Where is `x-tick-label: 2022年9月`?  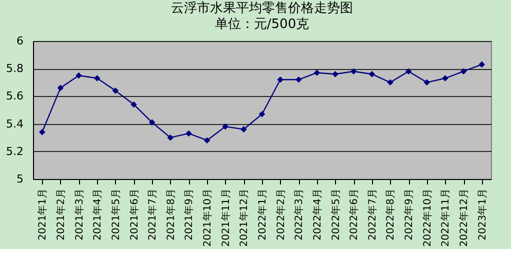
x-tick-label: 2022年9月 is located at coordinates (409, 214).